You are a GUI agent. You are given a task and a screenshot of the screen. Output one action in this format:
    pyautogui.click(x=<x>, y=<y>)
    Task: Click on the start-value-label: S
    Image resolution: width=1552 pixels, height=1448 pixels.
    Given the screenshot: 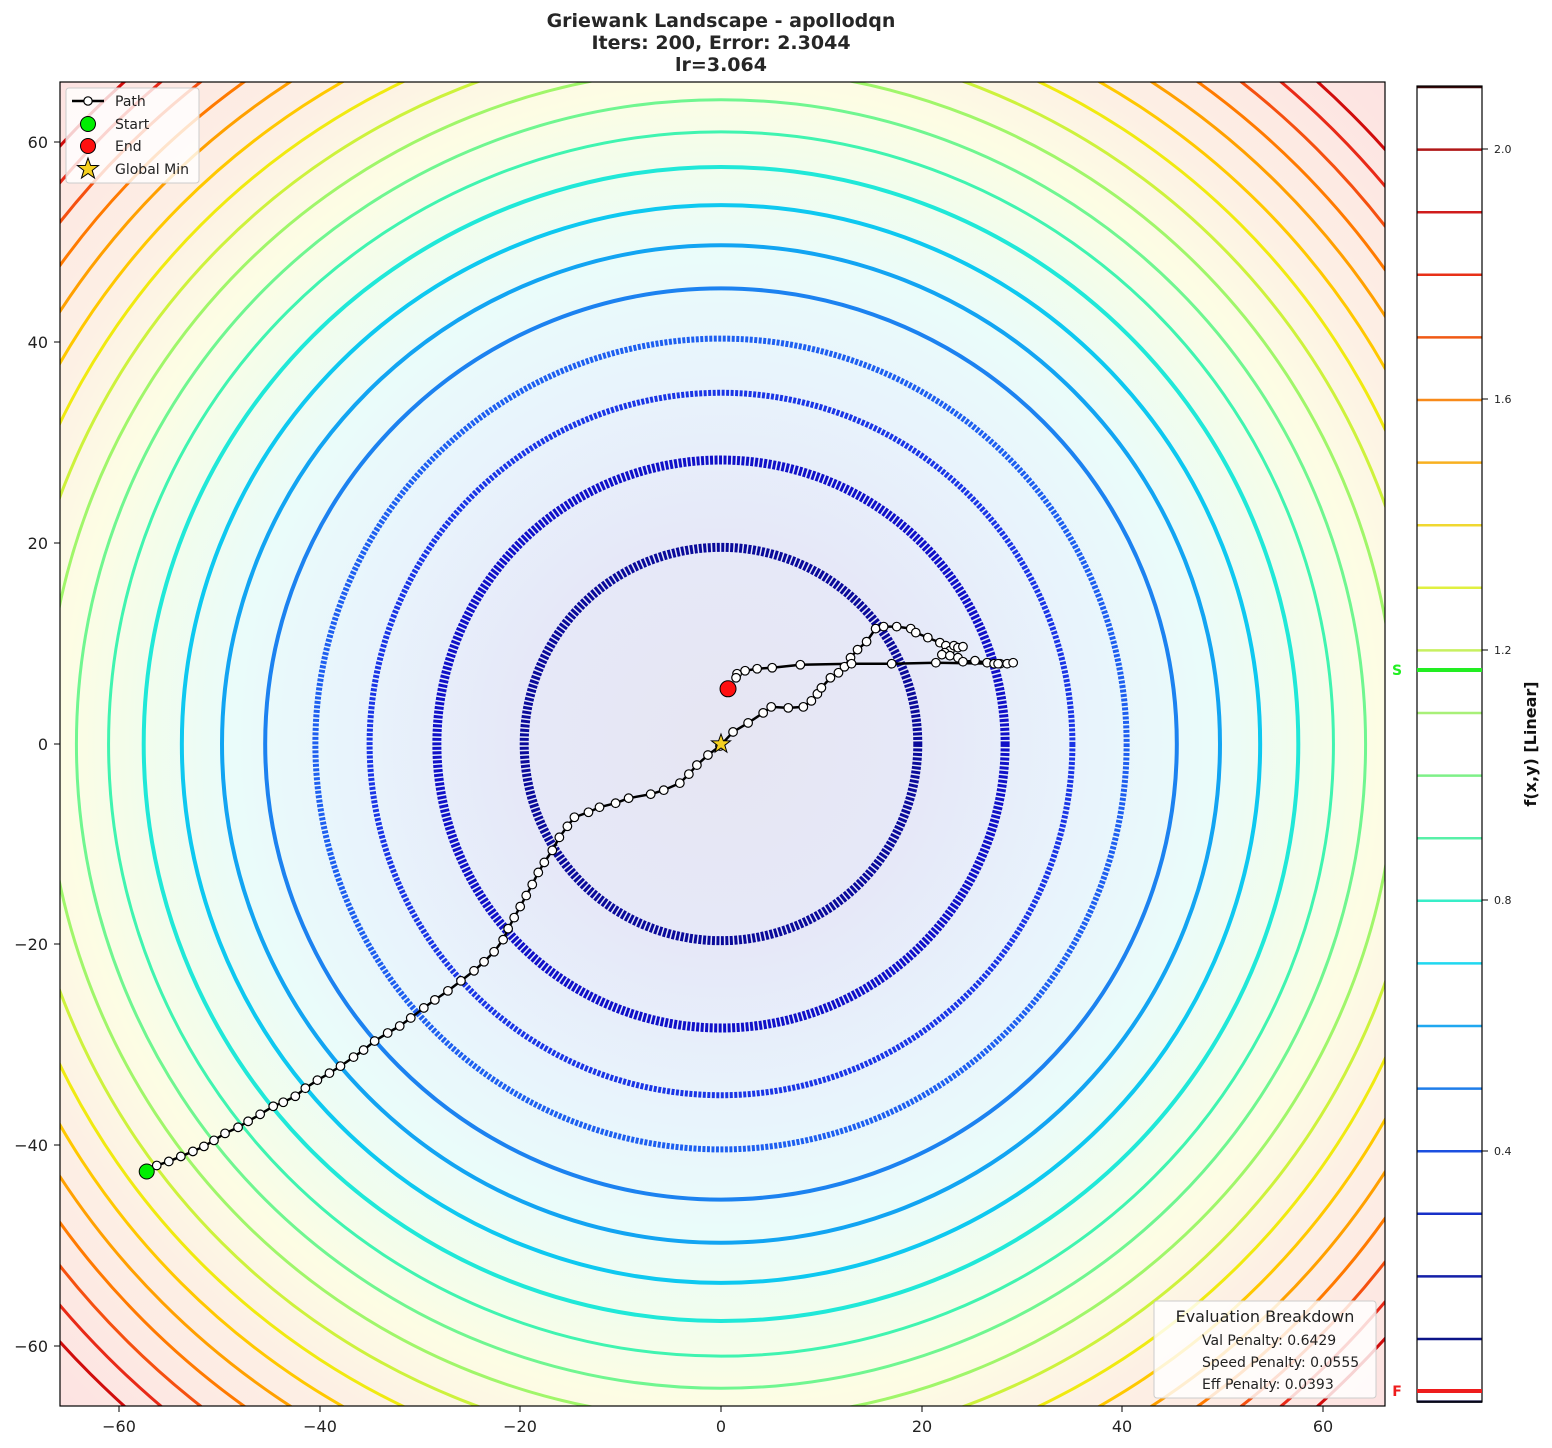 What is the action you would take?
    pyautogui.click(x=1397, y=671)
    